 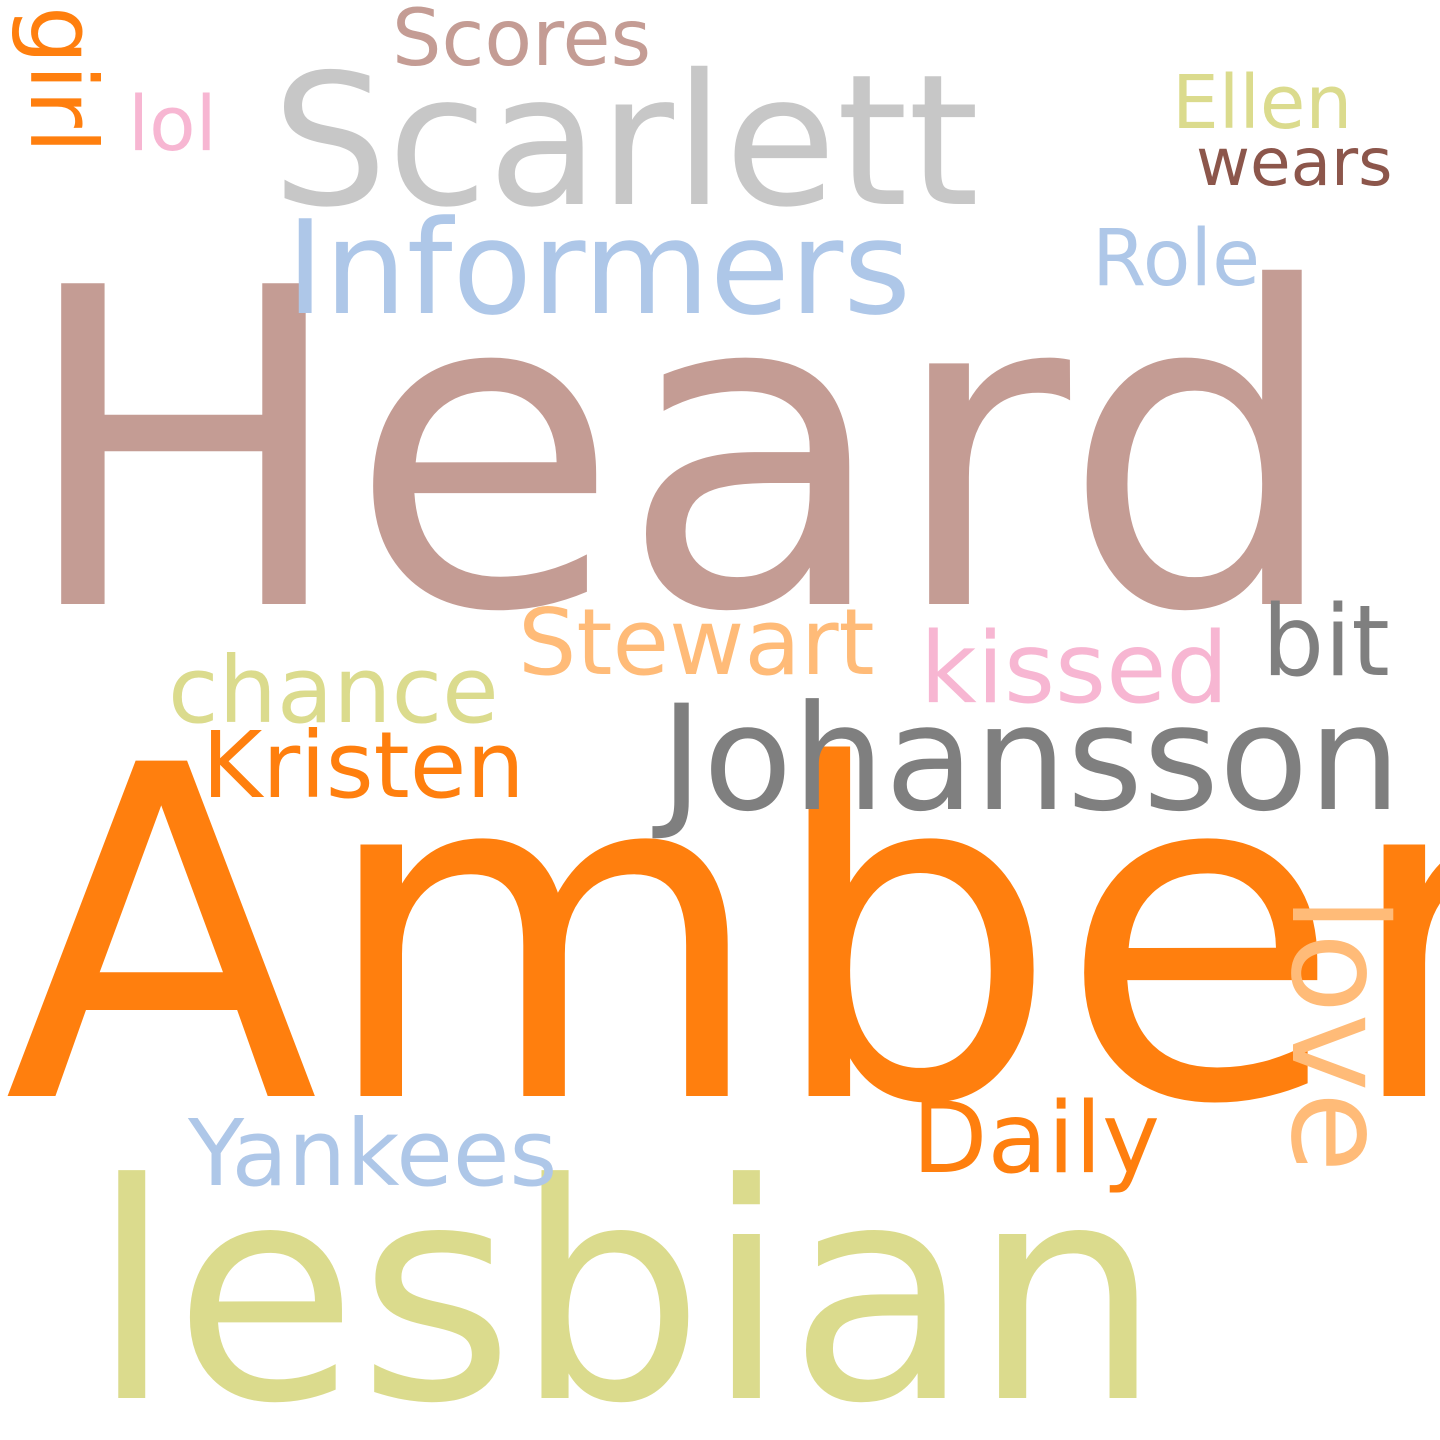 I want to click on word-daily: Daily, so click(x=1036, y=1139).